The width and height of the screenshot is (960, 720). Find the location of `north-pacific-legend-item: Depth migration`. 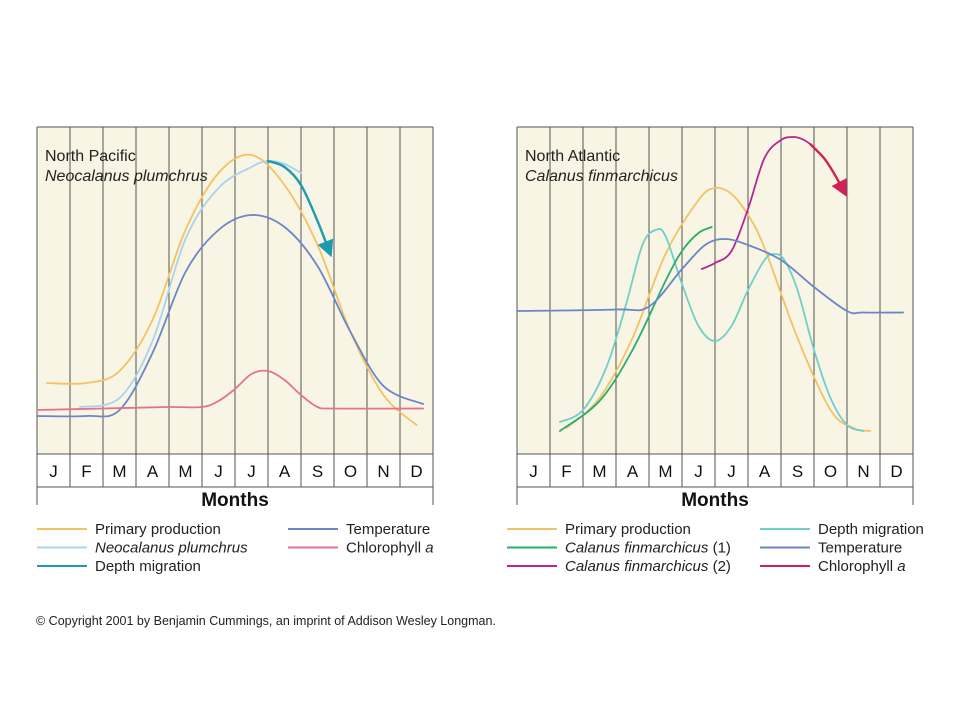

north-pacific-legend-item: Depth migration is located at coordinates (119, 566).